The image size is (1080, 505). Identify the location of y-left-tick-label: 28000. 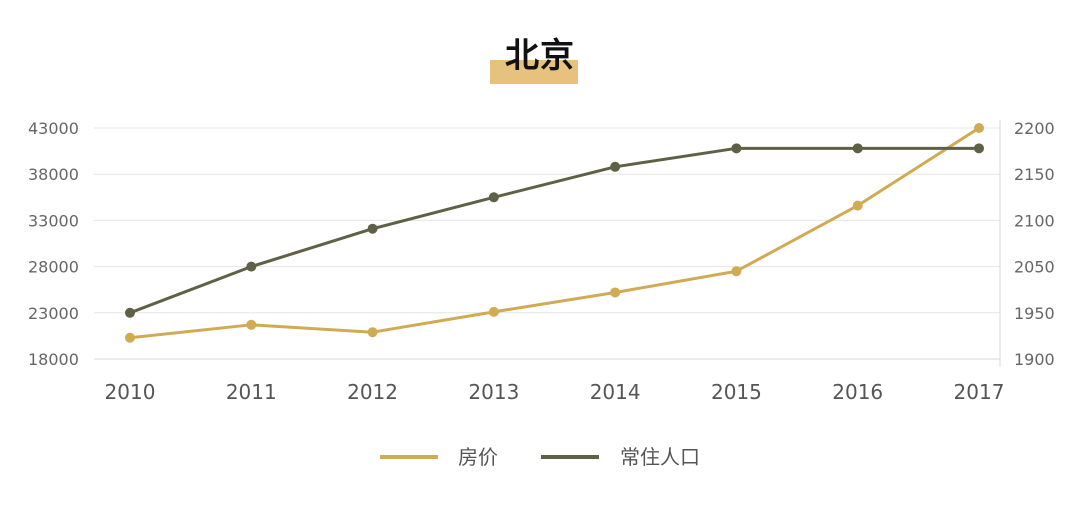
(53, 267).